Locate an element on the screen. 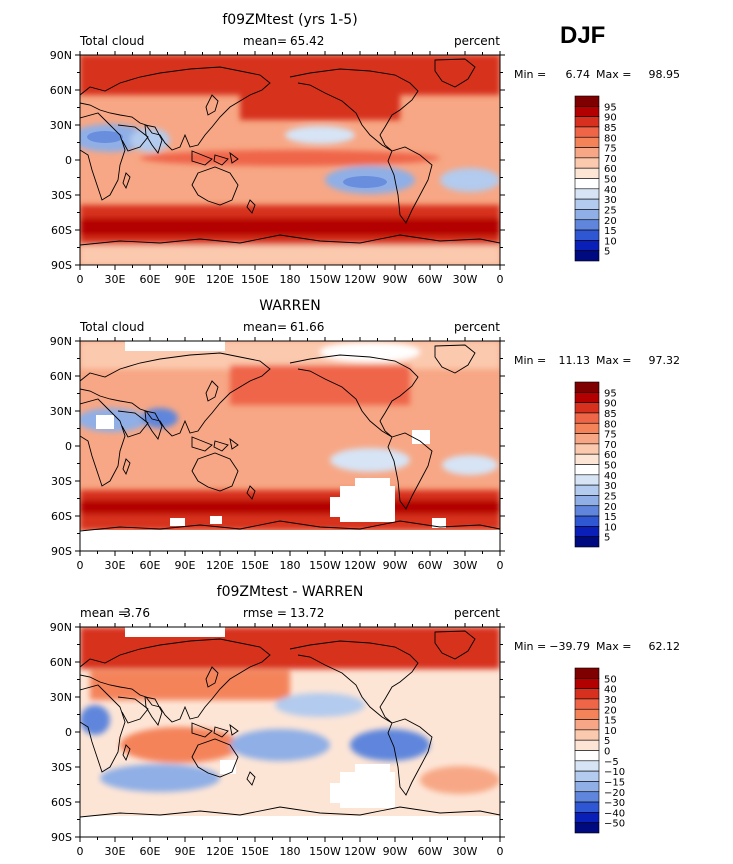 Image resolution: width=733 pixels, height=864 pixels. x-tick-label: 90E is located at coordinates (185, 565).